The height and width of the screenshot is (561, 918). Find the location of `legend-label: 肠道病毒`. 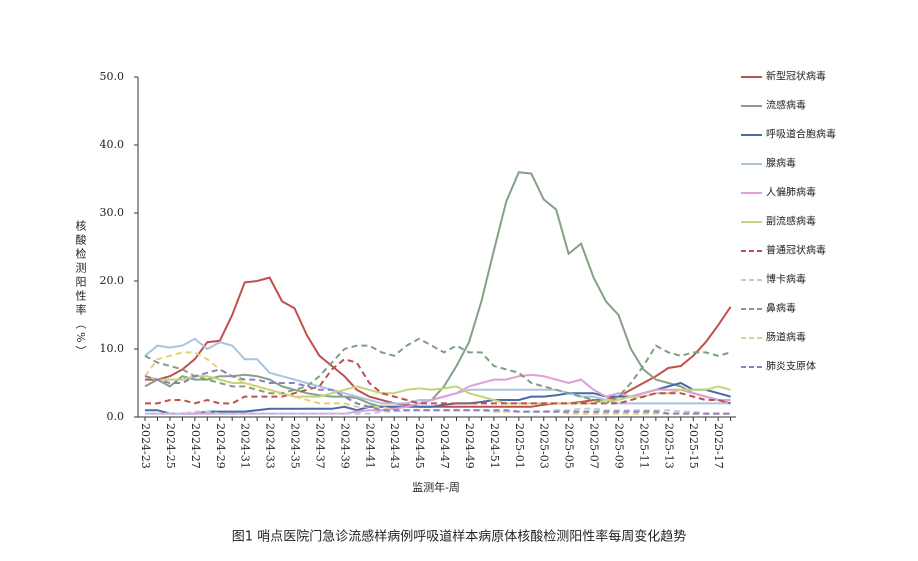

legend-label: 肠道病毒 is located at coordinates (786, 337).